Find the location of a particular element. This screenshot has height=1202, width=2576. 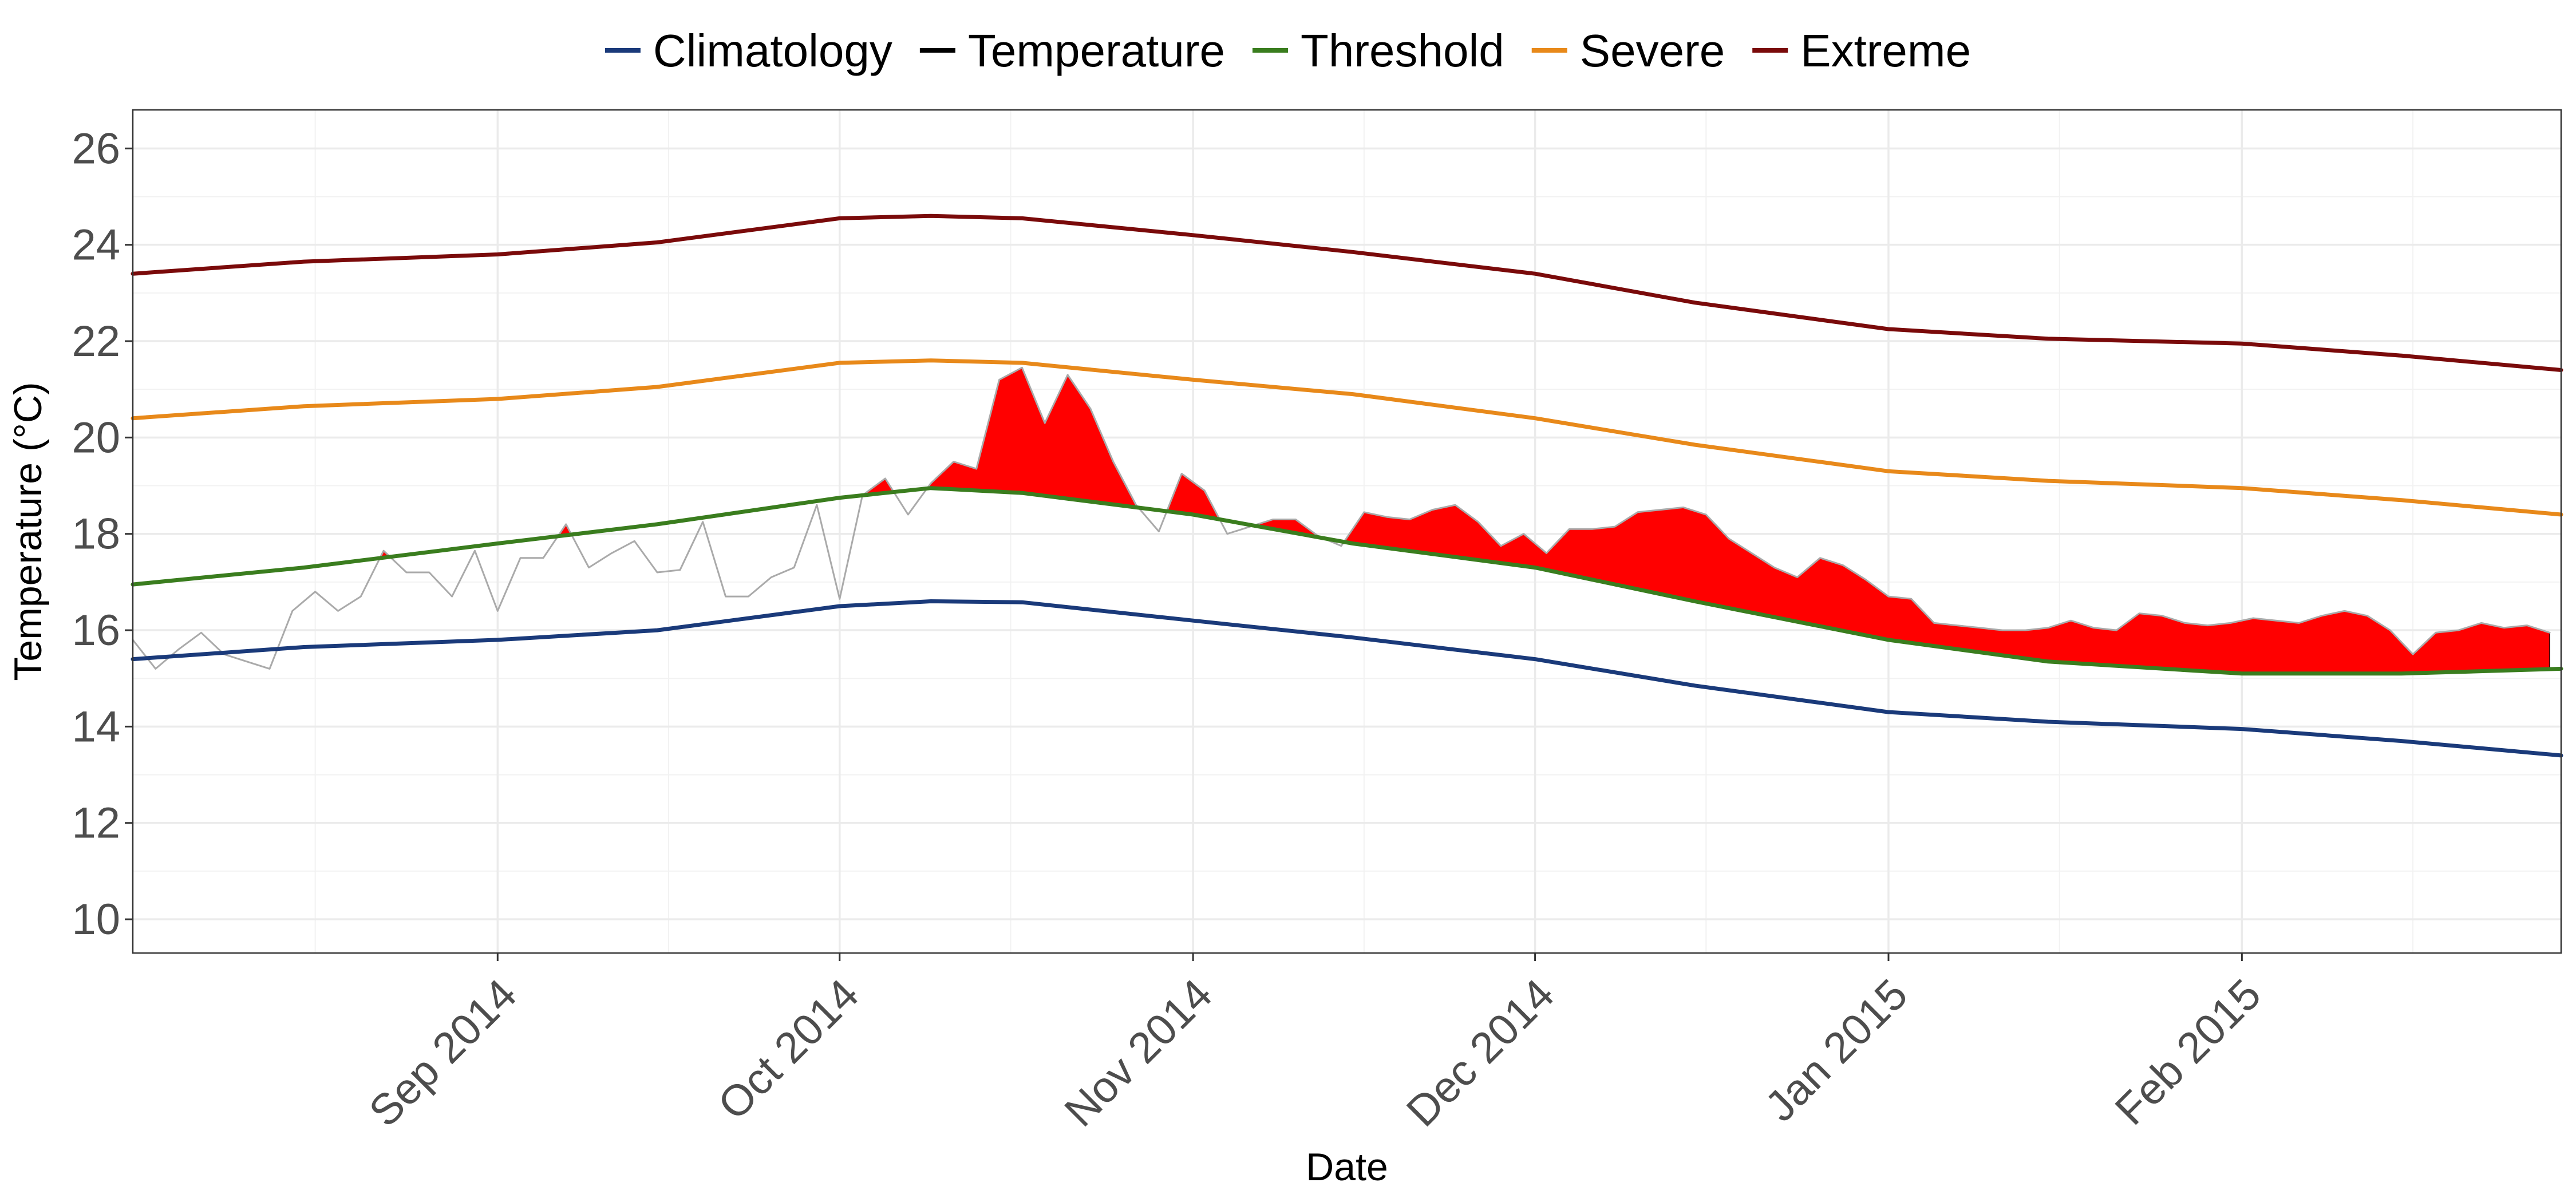

legend-label-temperature: Temperature is located at coordinates (1096, 51).